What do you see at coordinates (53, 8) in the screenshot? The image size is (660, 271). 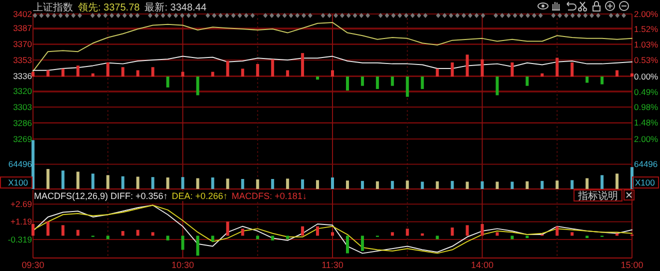 I see `chart-title: 上证指数` at bounding box center [53, 8].